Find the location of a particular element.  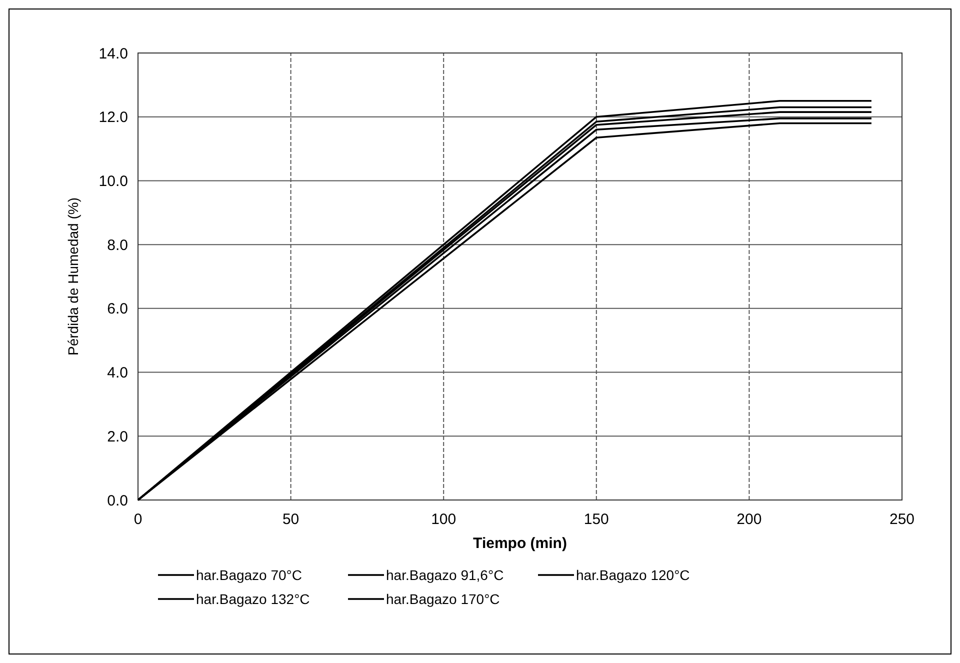

legend-label: har.Bagazo 120°C is located at coordinates (633, 574).